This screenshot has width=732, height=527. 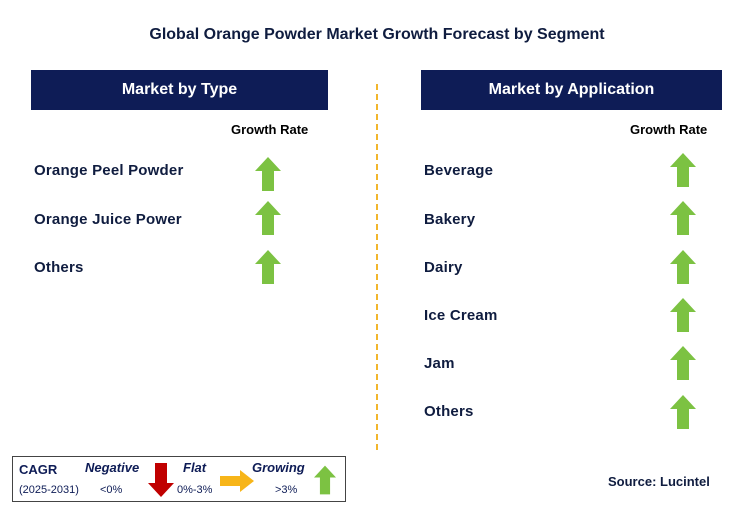 I want to click on type-row-label: Orange Peel Powder, so click(x=109, y=170).